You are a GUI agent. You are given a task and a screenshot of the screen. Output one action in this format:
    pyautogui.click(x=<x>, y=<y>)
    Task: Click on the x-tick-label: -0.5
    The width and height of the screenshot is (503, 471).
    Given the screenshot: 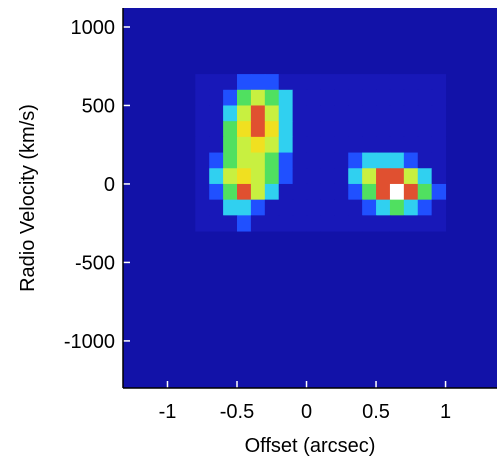 What is the action you would take?
    pyautogui.click(x=237, y=412)
    